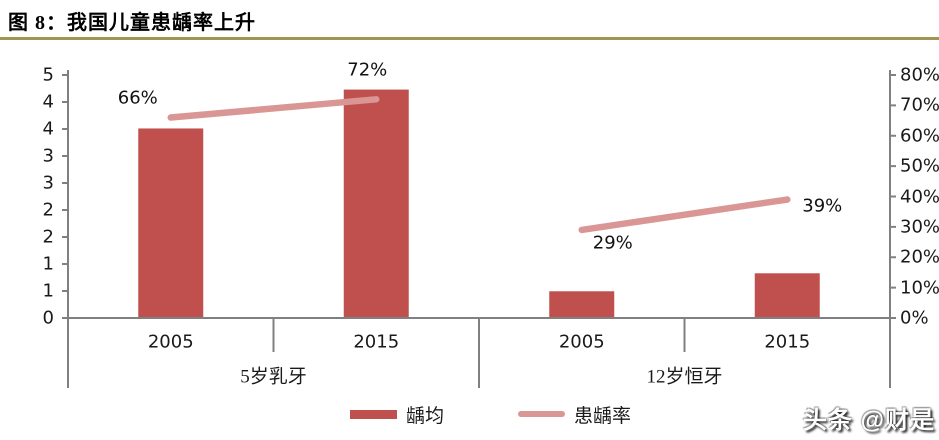  What do you see at coordinates (373, 414) in the screenshot?
I see `bar-series-swatch` at bounding box center [373, 414].